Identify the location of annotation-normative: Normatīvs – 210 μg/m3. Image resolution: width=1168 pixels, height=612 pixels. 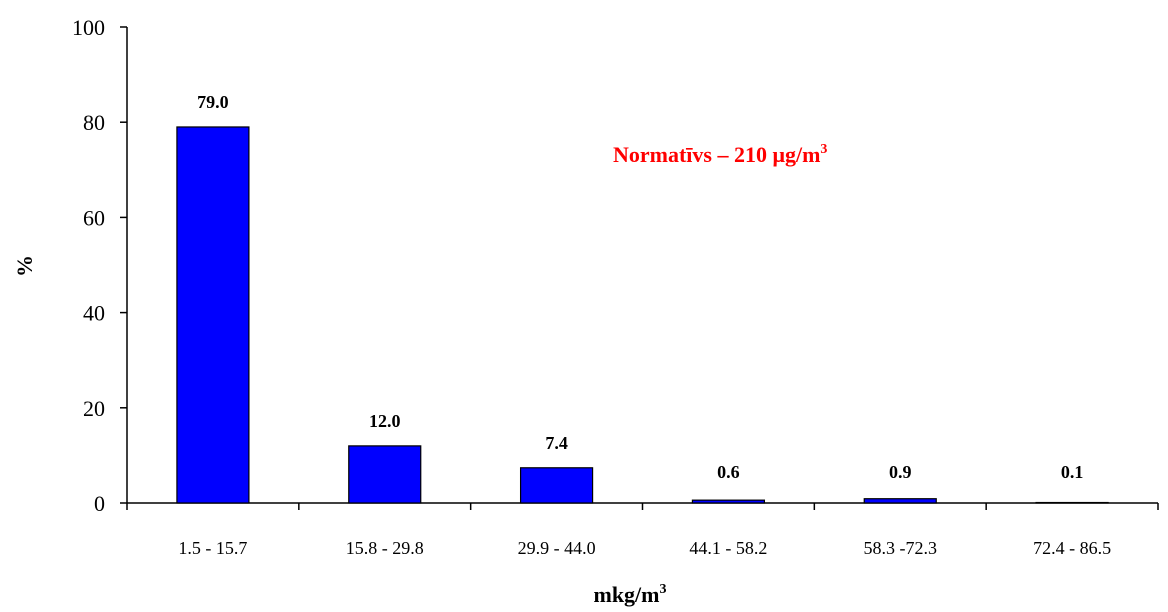
(720, 154).